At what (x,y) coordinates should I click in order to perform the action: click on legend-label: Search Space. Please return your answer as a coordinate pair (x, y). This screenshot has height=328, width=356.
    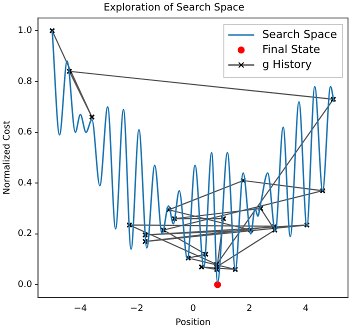
    Looking at the image, I should click on (300, 34).